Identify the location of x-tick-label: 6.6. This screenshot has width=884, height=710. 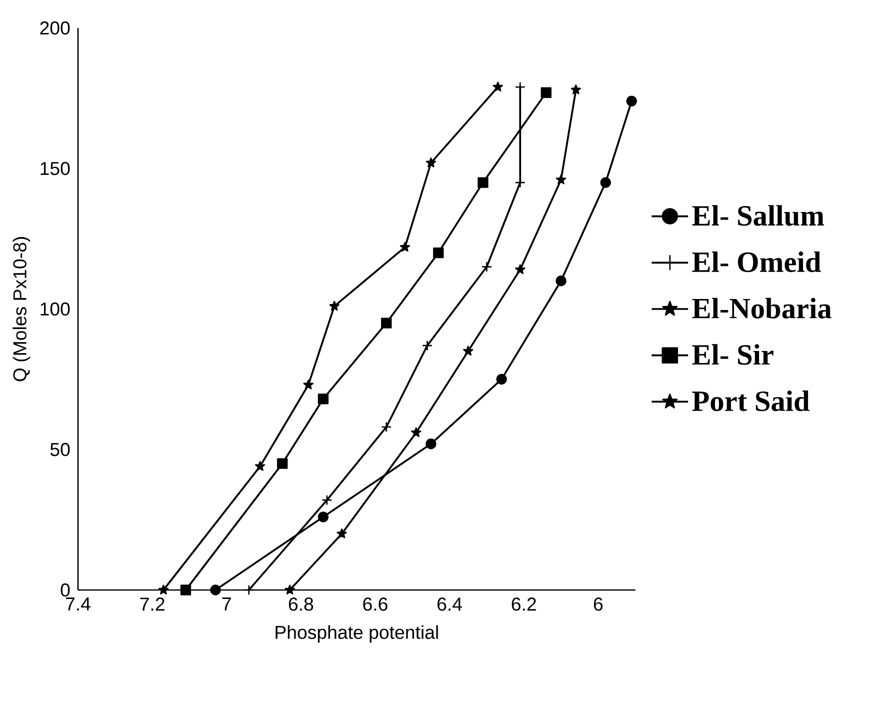
(375, 604).